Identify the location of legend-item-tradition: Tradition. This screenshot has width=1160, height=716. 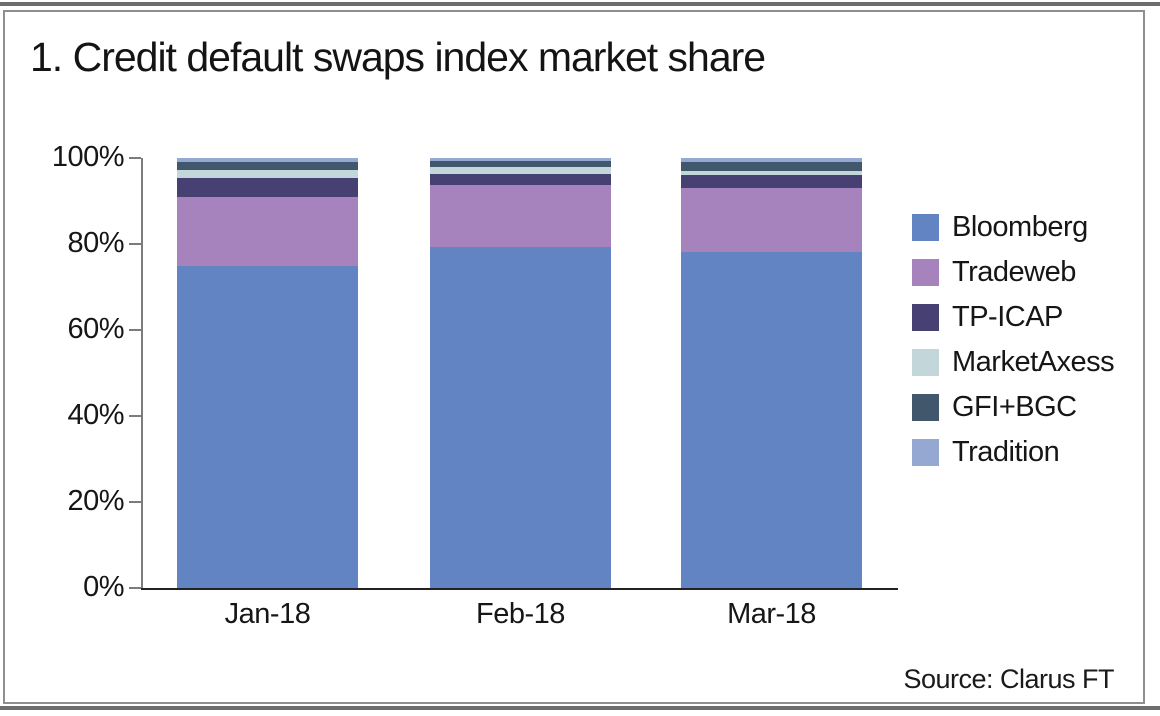
(986, 451).